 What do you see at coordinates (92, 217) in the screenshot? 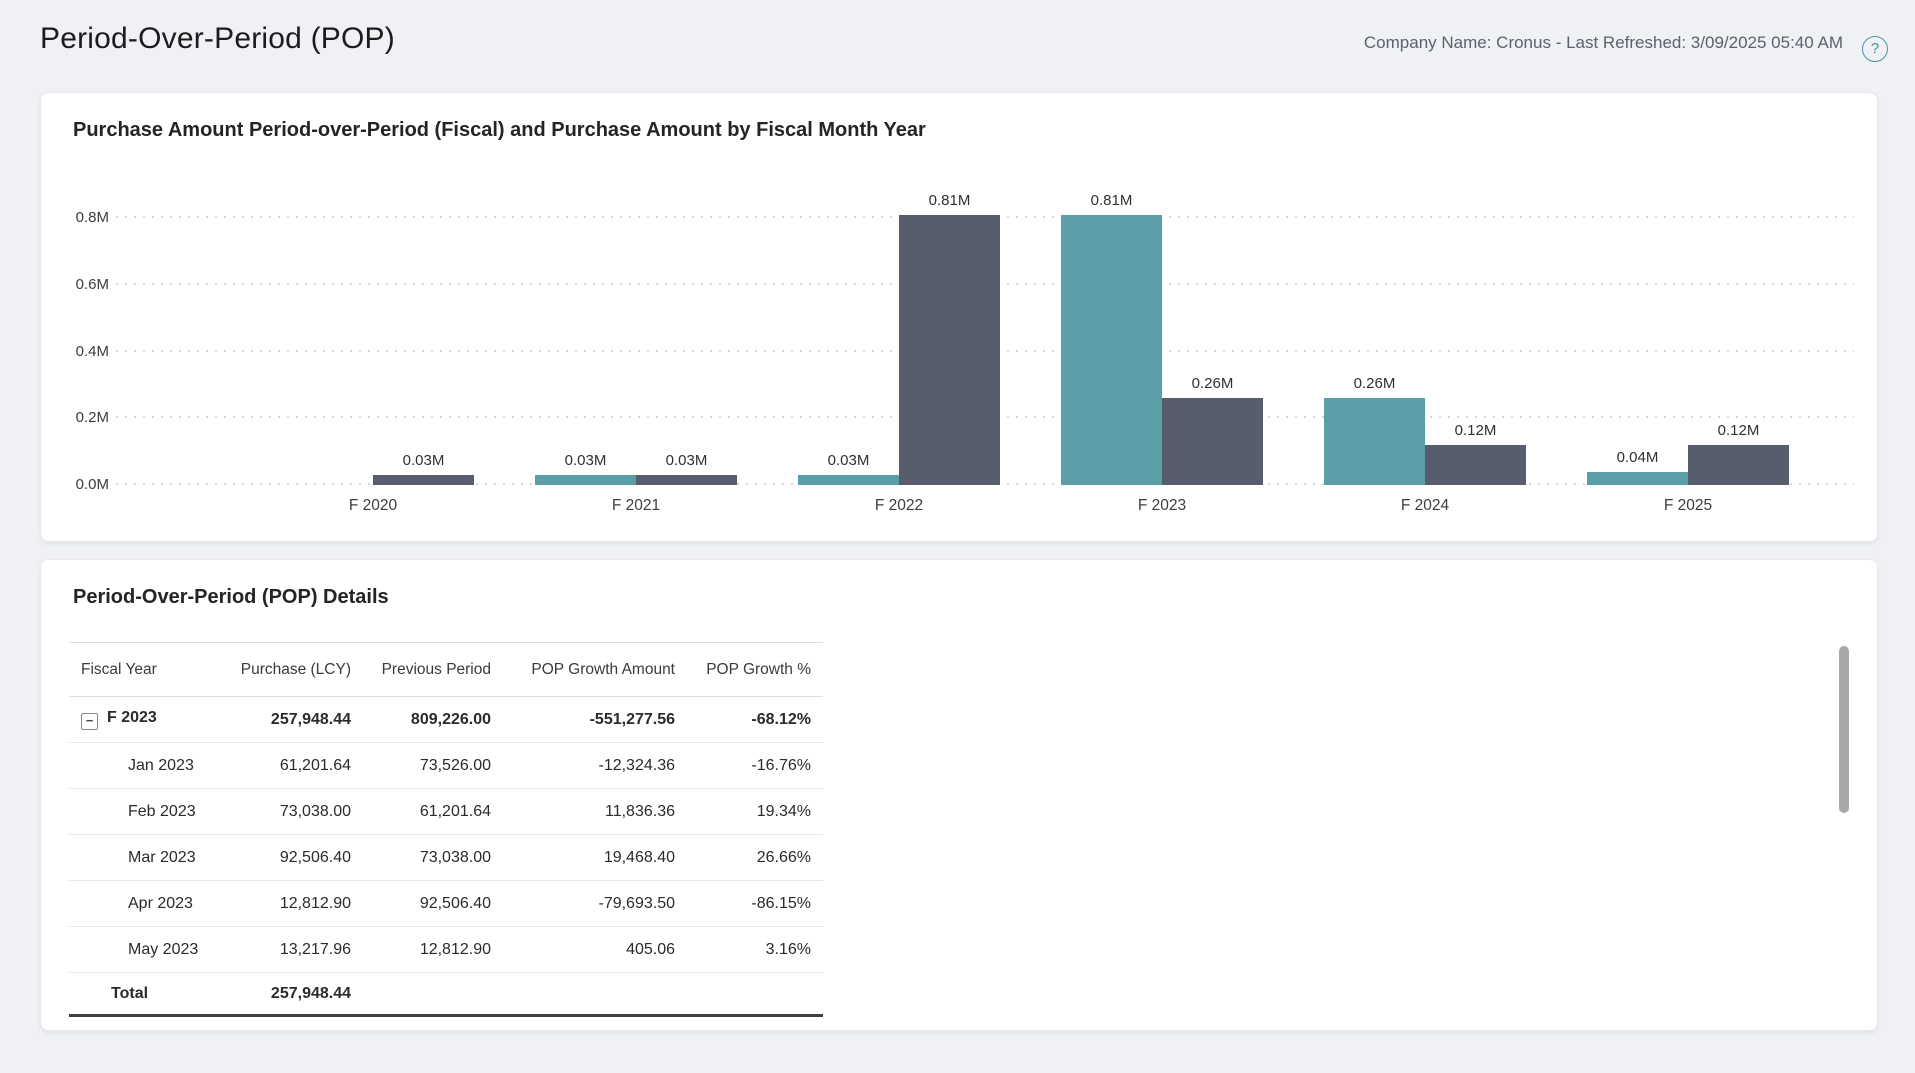
I see `y-axis-tick-label: 0.8M` at bounding box center [92, 217].